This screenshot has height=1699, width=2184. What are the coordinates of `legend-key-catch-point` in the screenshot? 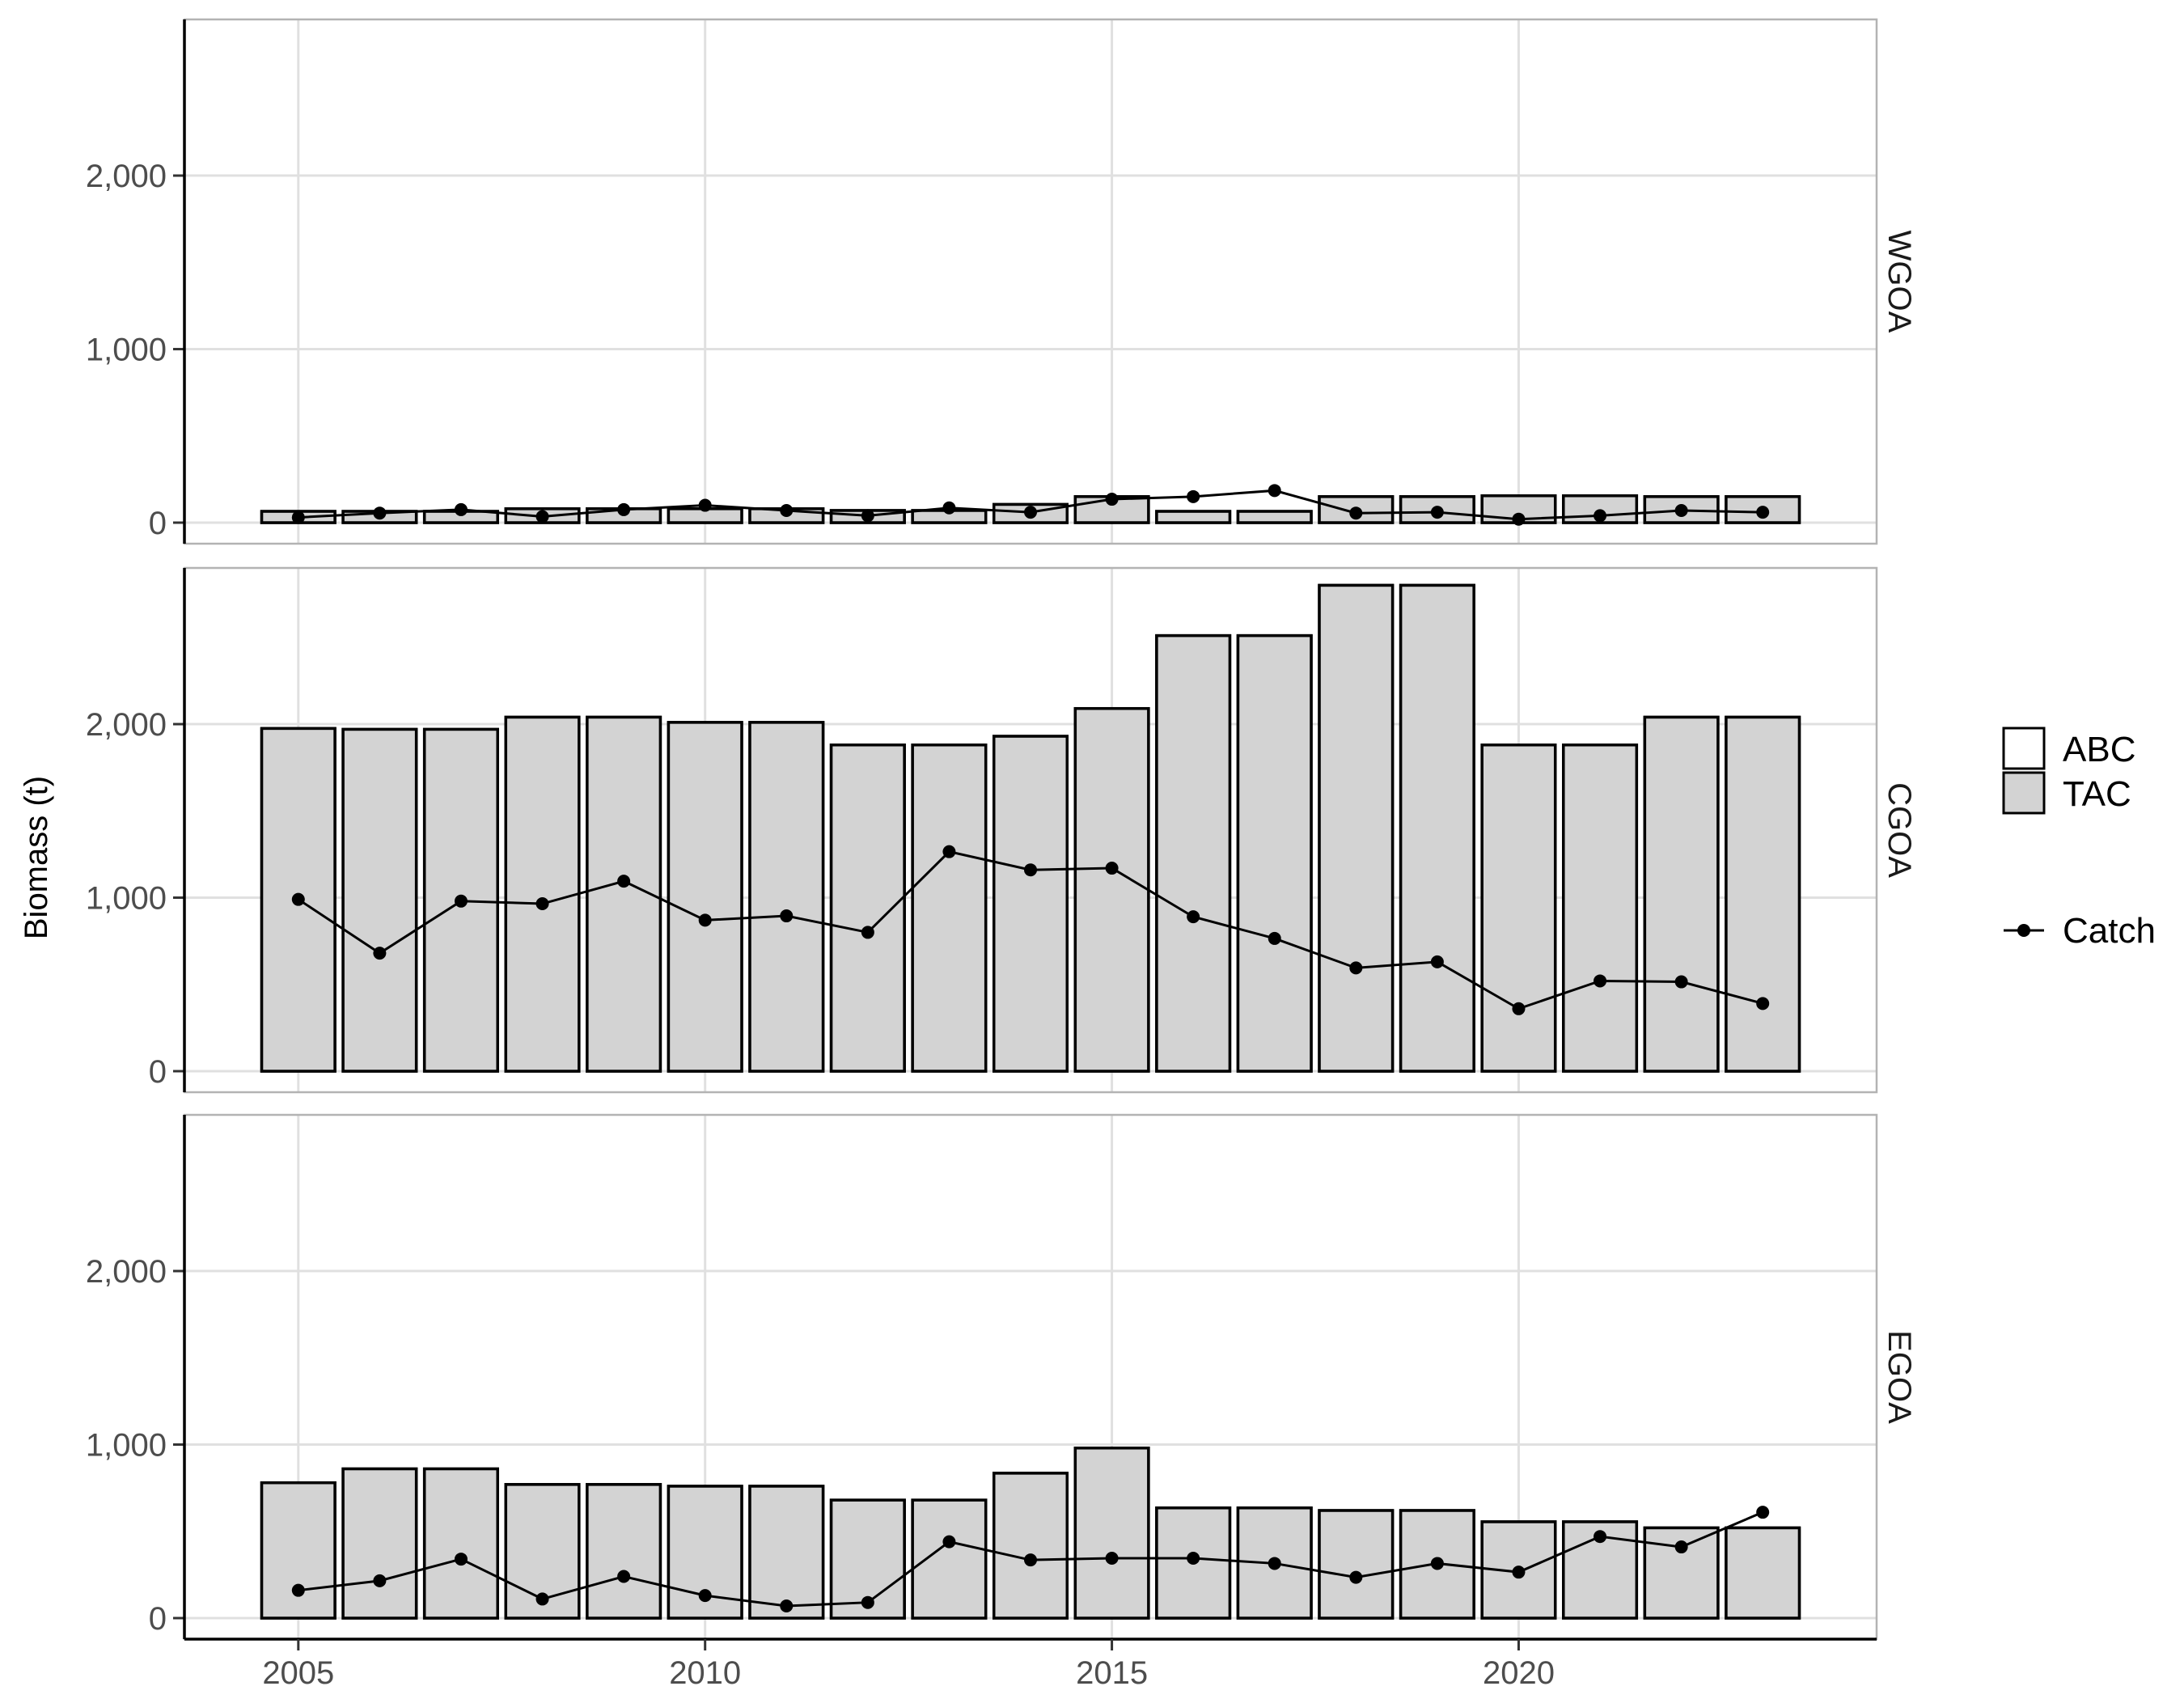 It's located at (2024, 931).